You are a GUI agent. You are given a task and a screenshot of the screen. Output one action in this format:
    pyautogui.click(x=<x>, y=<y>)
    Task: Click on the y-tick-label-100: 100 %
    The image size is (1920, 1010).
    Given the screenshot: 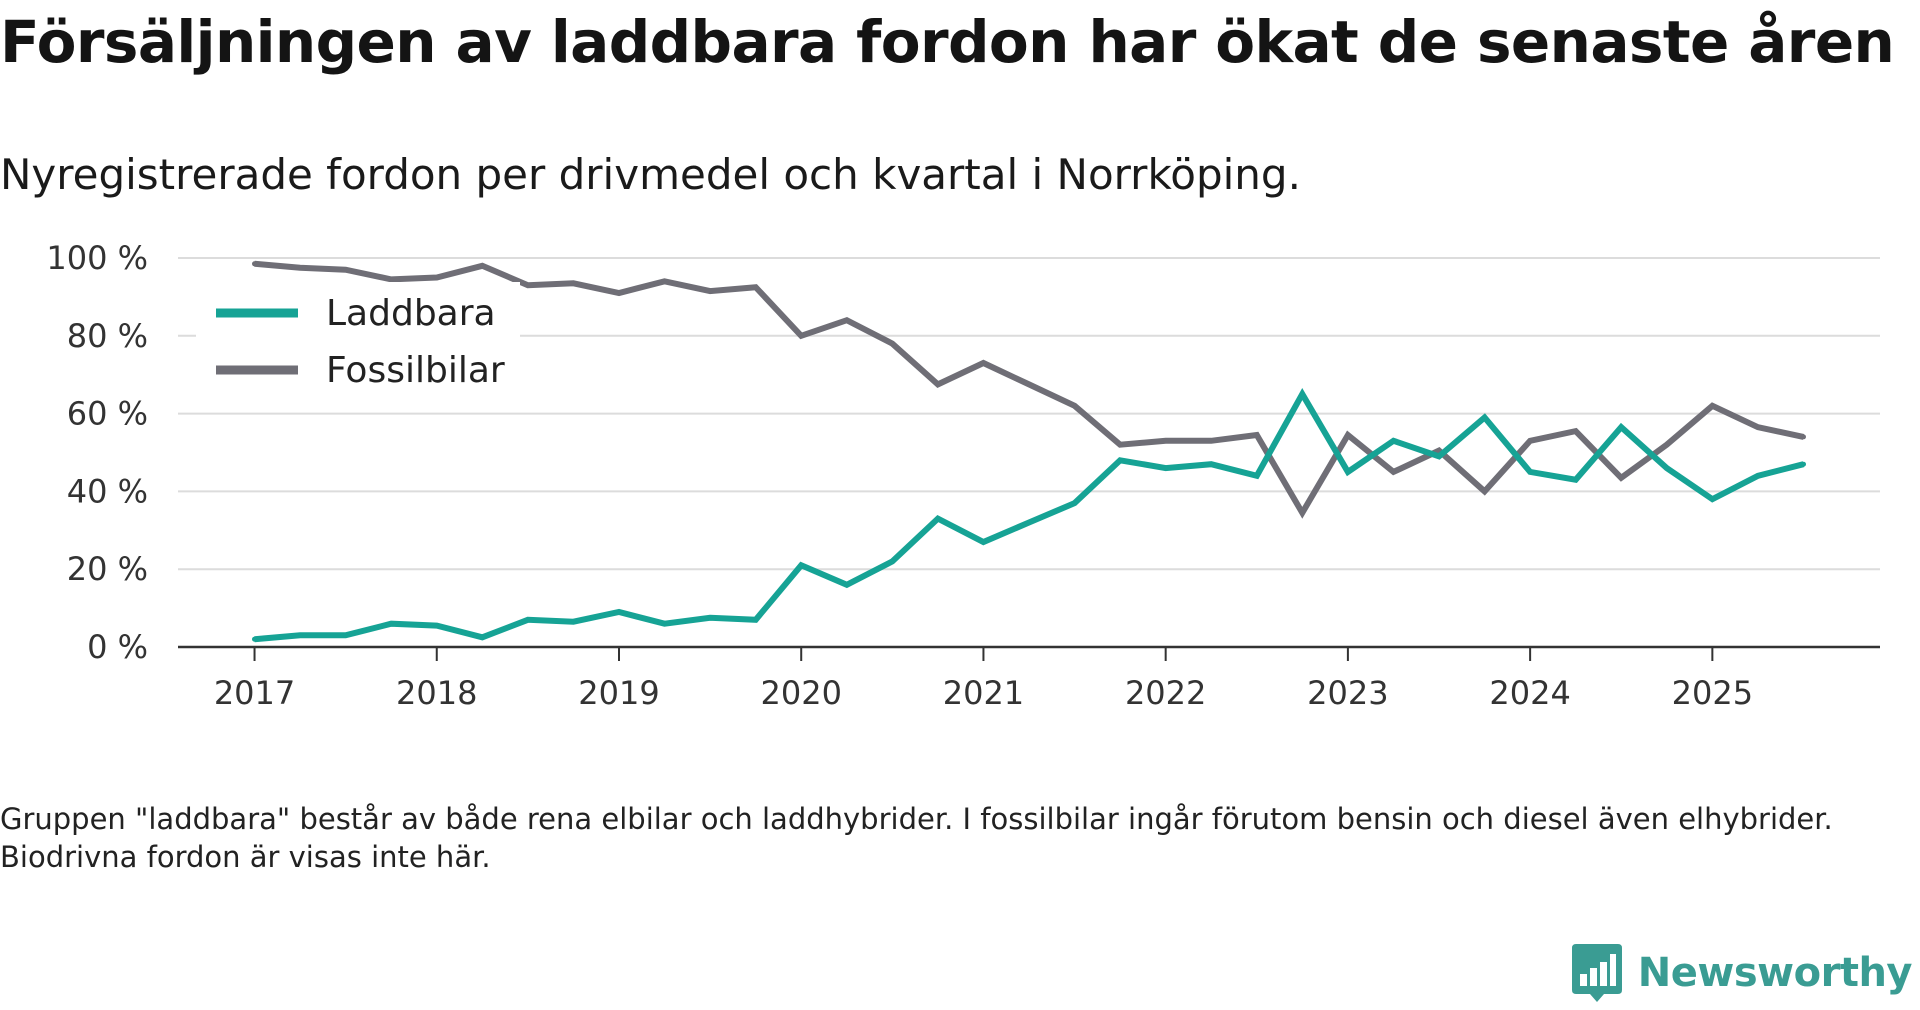 What is the action you would take?
    pyautogui.click(x=97, y=258)
    